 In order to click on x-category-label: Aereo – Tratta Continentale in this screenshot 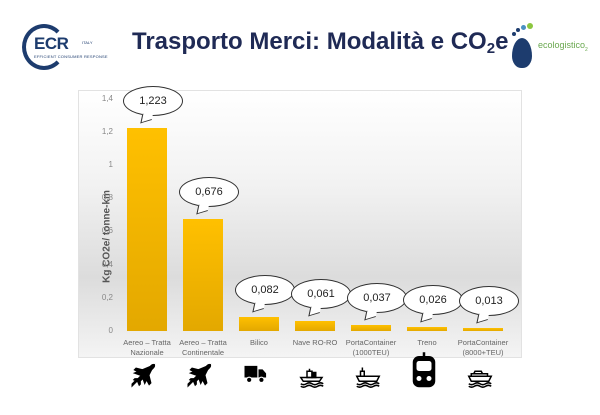, I will do `click(203, 347)`.